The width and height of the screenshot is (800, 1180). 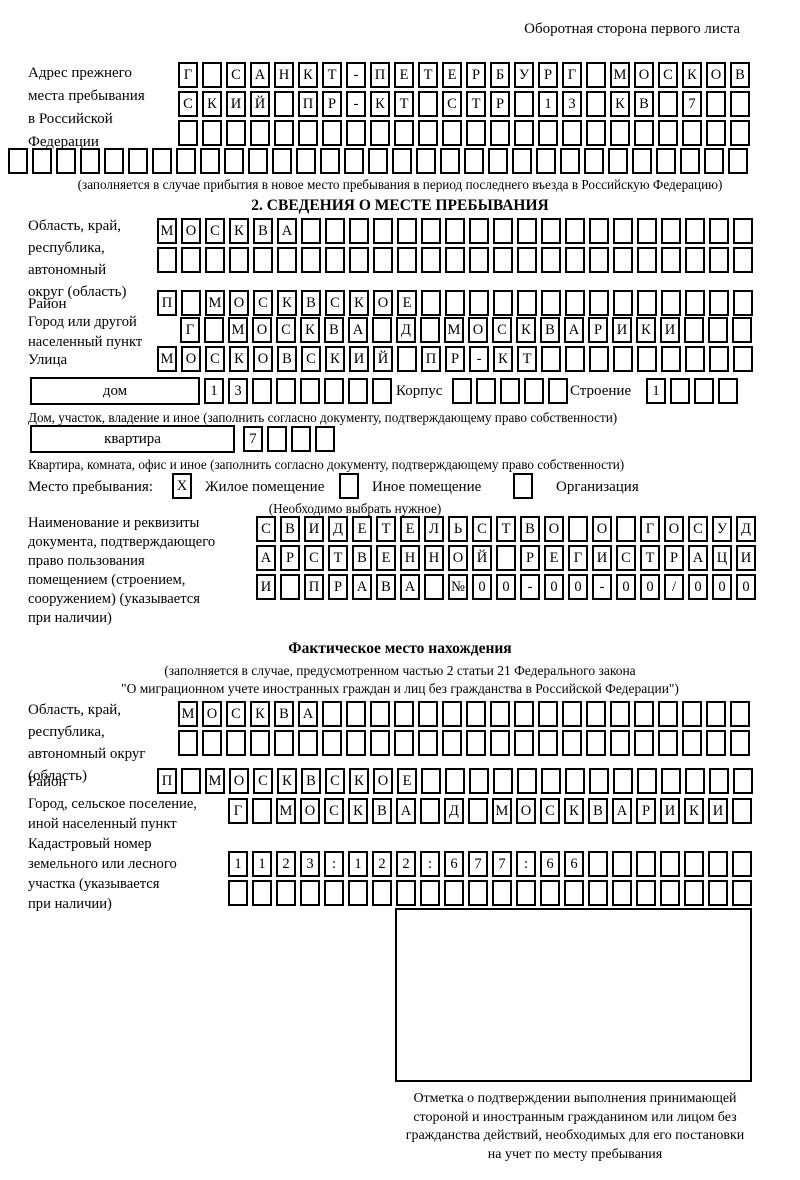 What do you see at coordinates (188, 75) in the screenshot?
I see `char-box: Г` at bounding box center [188, 75].